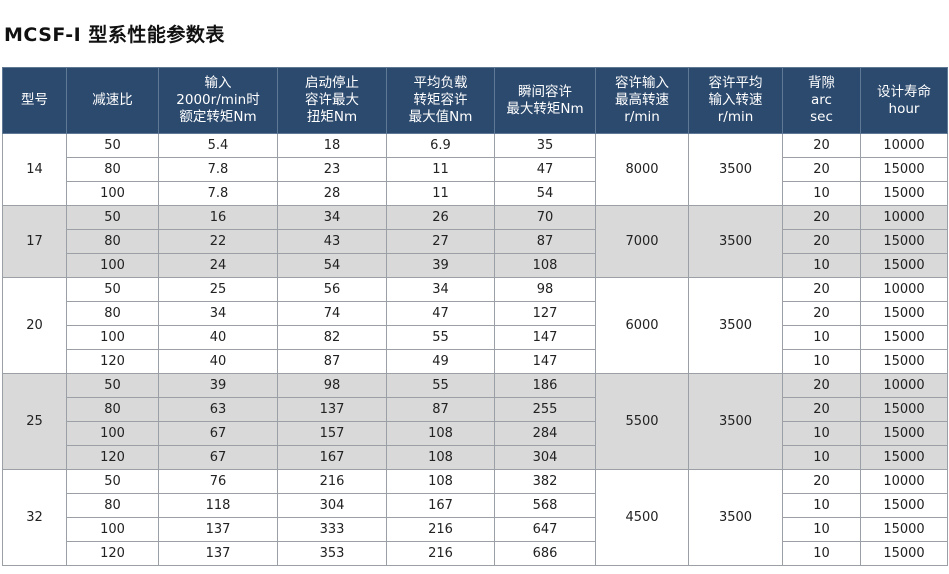  Describe the element at coordinates (440, 145) in the screenshot. I see `avg-load-torque-cell: 6.9` at that location.